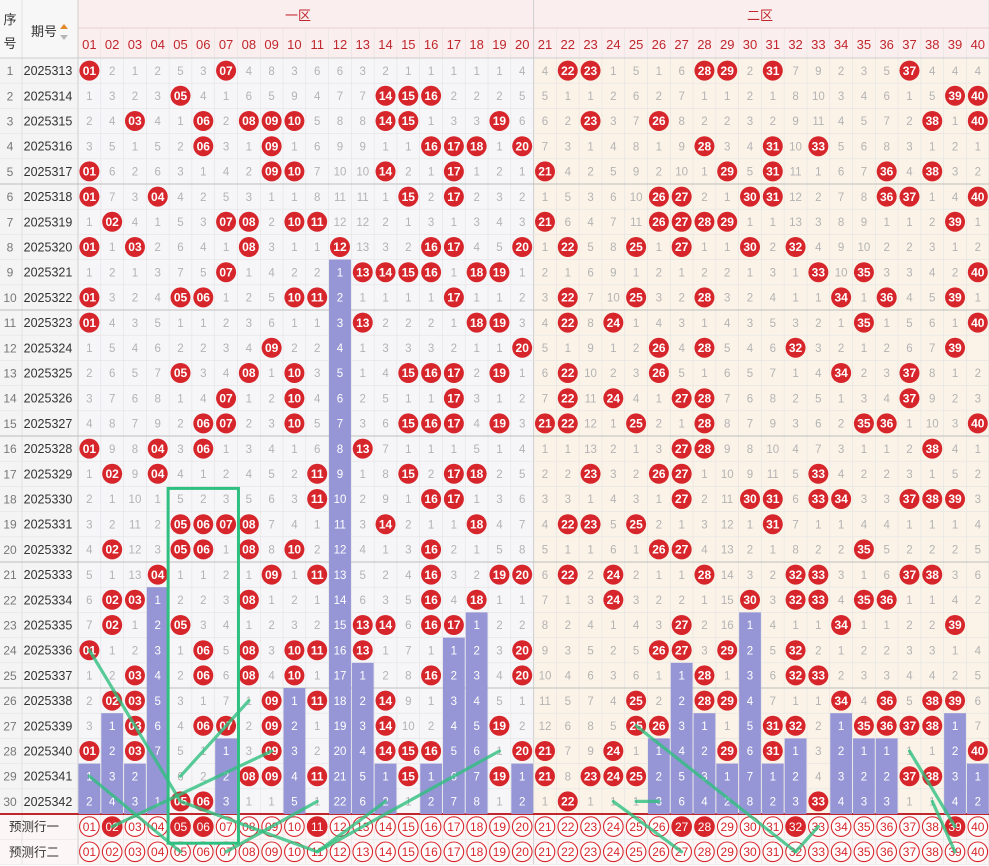 Image resolution: width=989 pixels, height=866 pixels. What do you see at coordinates (317, 44) in the screenshot?
I see `col-header-11: 11` at bounding box center [317, 44].